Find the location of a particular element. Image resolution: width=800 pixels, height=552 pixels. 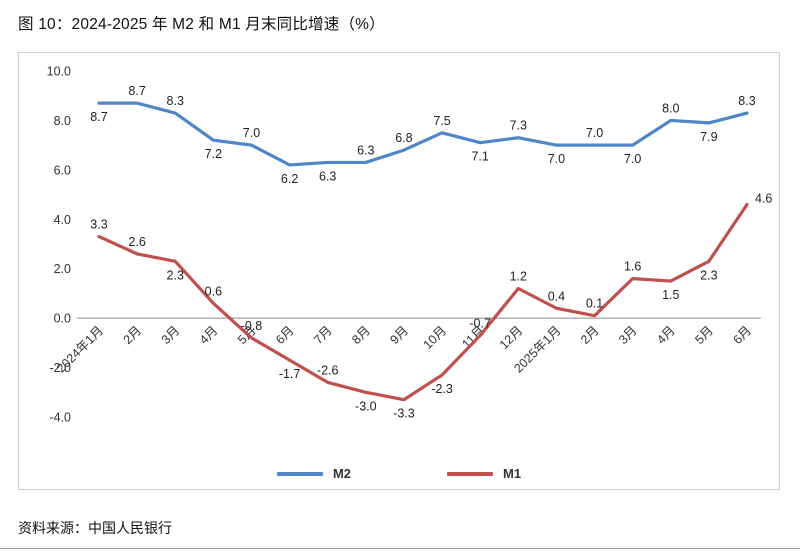

y-tick-label: -4.0 is located at coordinates (60, 418).